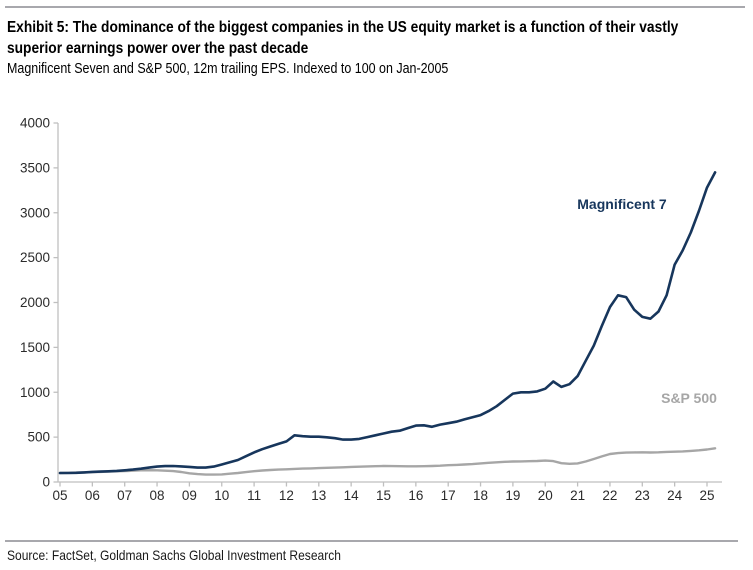  Describe the element at coordinates (35, 347) in the screenshot. I see `y-tick-label: 1500` at that location.